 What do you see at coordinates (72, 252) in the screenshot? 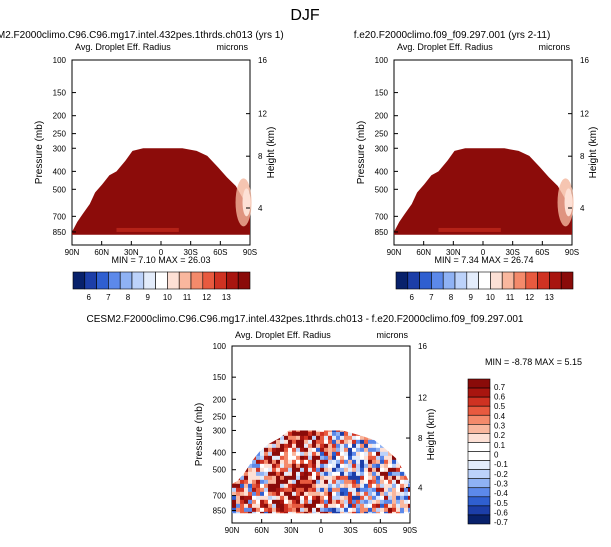
I see `x-tick-label: 90N` at bounding box center [72, 252].